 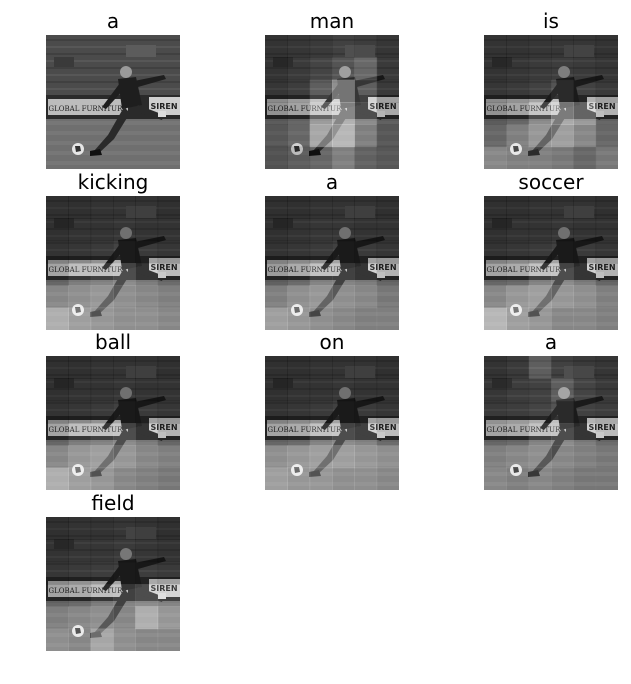 What do you see at coordinates (551, 21) in the screenshot?
I see `panel-word: is` at bounding box center [551, 21].